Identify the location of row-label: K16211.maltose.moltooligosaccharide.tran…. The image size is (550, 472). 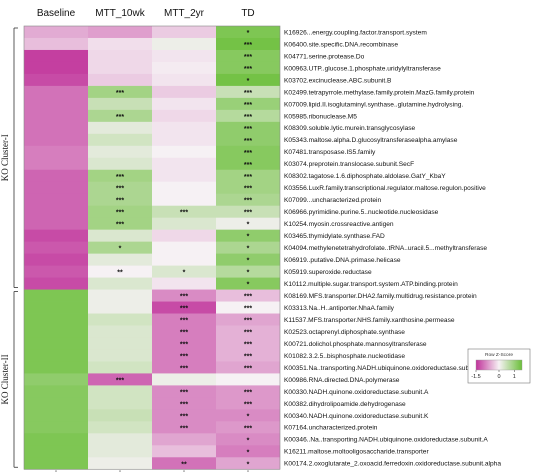
(356, 452).